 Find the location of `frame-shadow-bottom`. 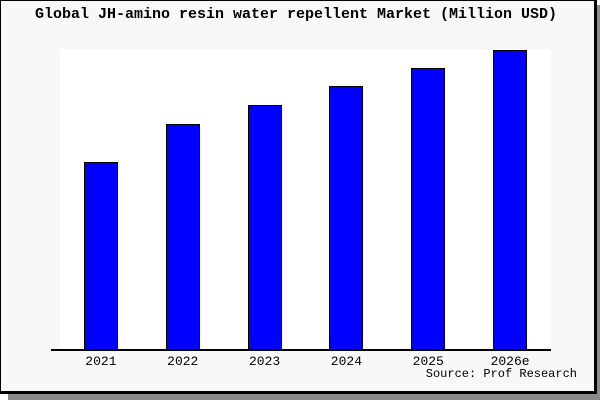

frame-shadow-bottom is located at coordinates (304, 397).